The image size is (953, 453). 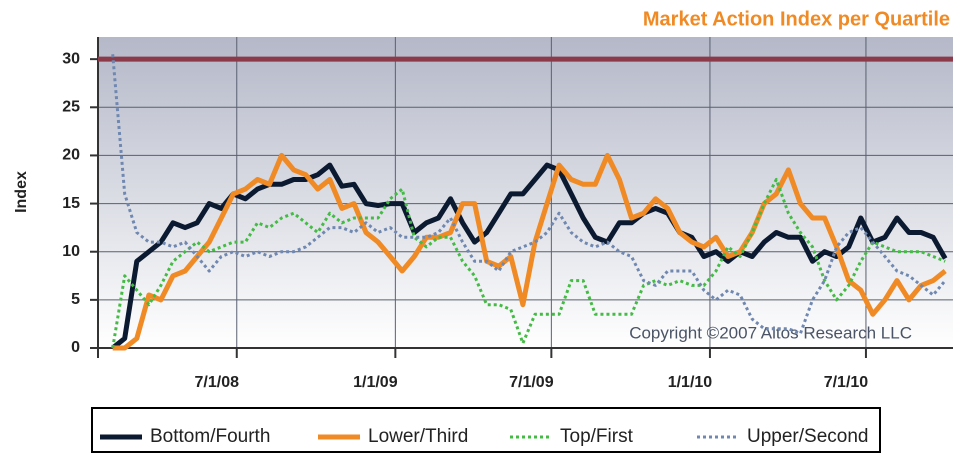 I want to click on legend-label: Lower/Third, so click(x=418, y=436).